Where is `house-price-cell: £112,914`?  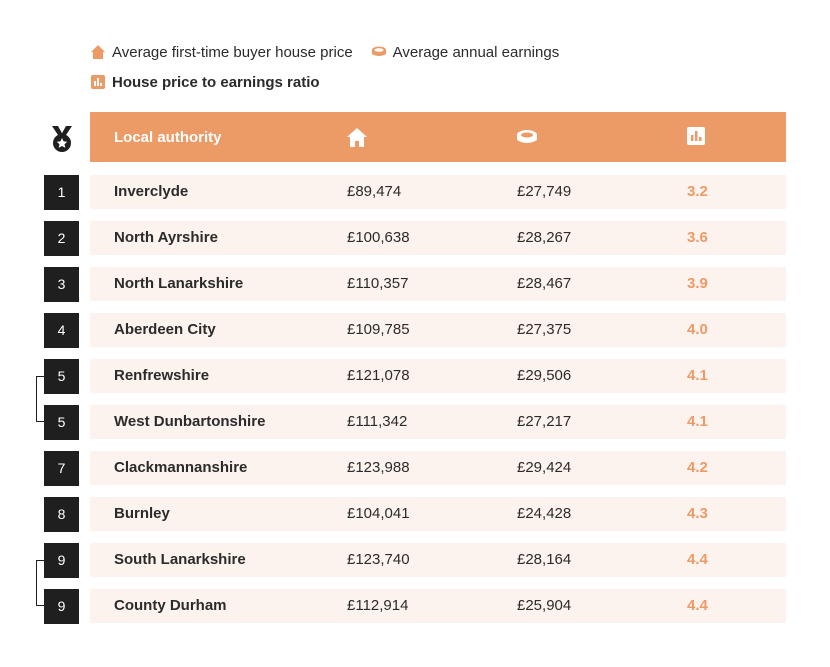 house-price-cell: £112,914 is located at coordinates (378, 605).